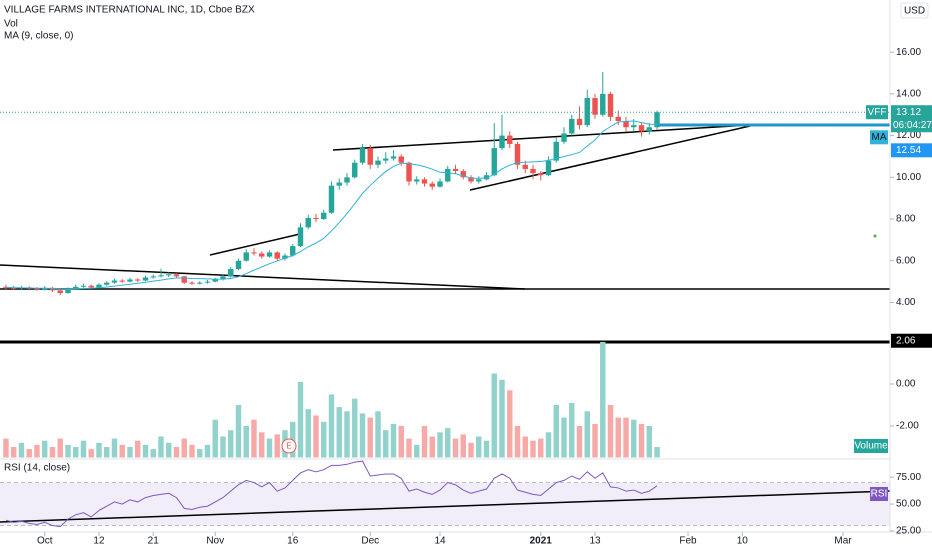 The image size is (932, 550). I want to click on currency-box, so click(914, 10).